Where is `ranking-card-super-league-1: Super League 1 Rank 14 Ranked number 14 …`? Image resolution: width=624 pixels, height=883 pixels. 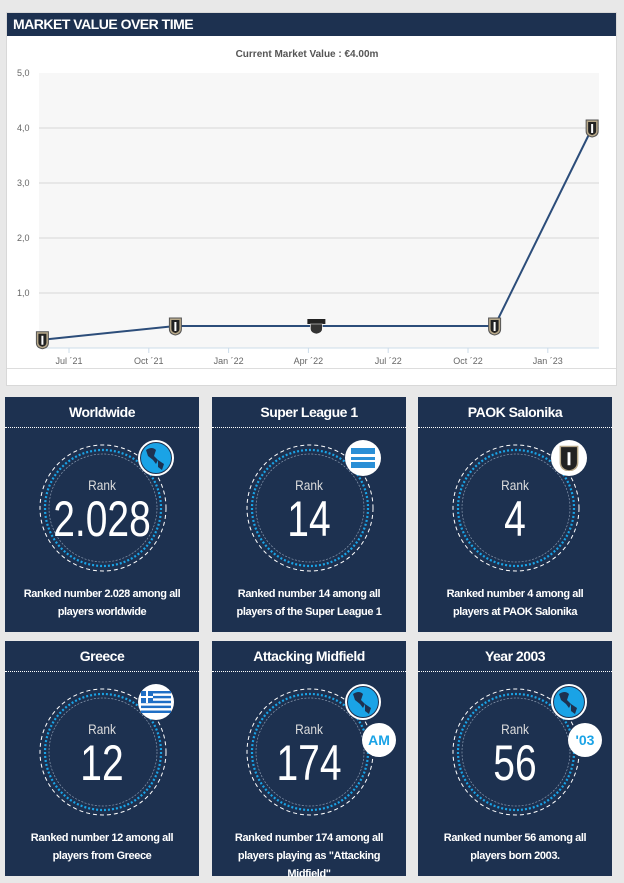 ranking-card-super-league-1: Super League 1 Rank 14 Ranked number 14 … is located at coordinates (309, 514).